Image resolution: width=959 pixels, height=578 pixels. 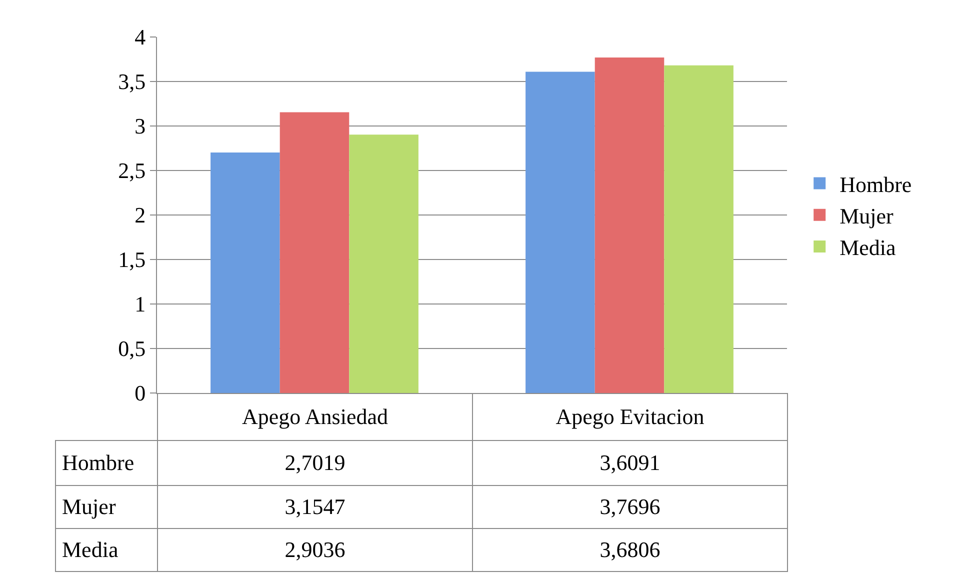 What do you see at coordinates (132, 349) in the screenshot?
I see `y-tick-label: 0,5` at bounding box center [132, 349].